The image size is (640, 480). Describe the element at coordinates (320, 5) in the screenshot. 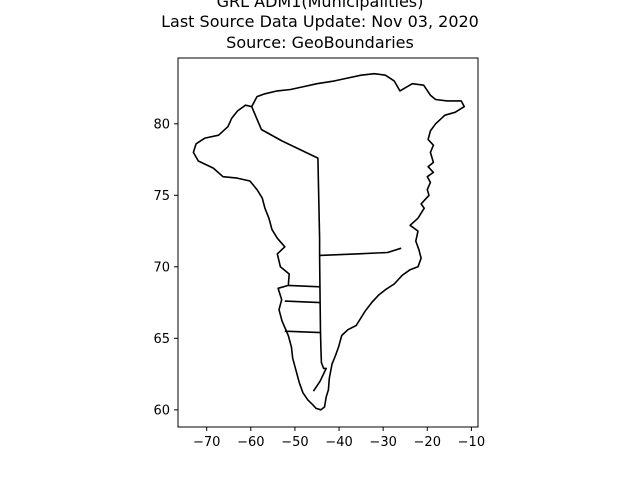

I see `map-title: GRL ADM1(Municipalities)` at that location.